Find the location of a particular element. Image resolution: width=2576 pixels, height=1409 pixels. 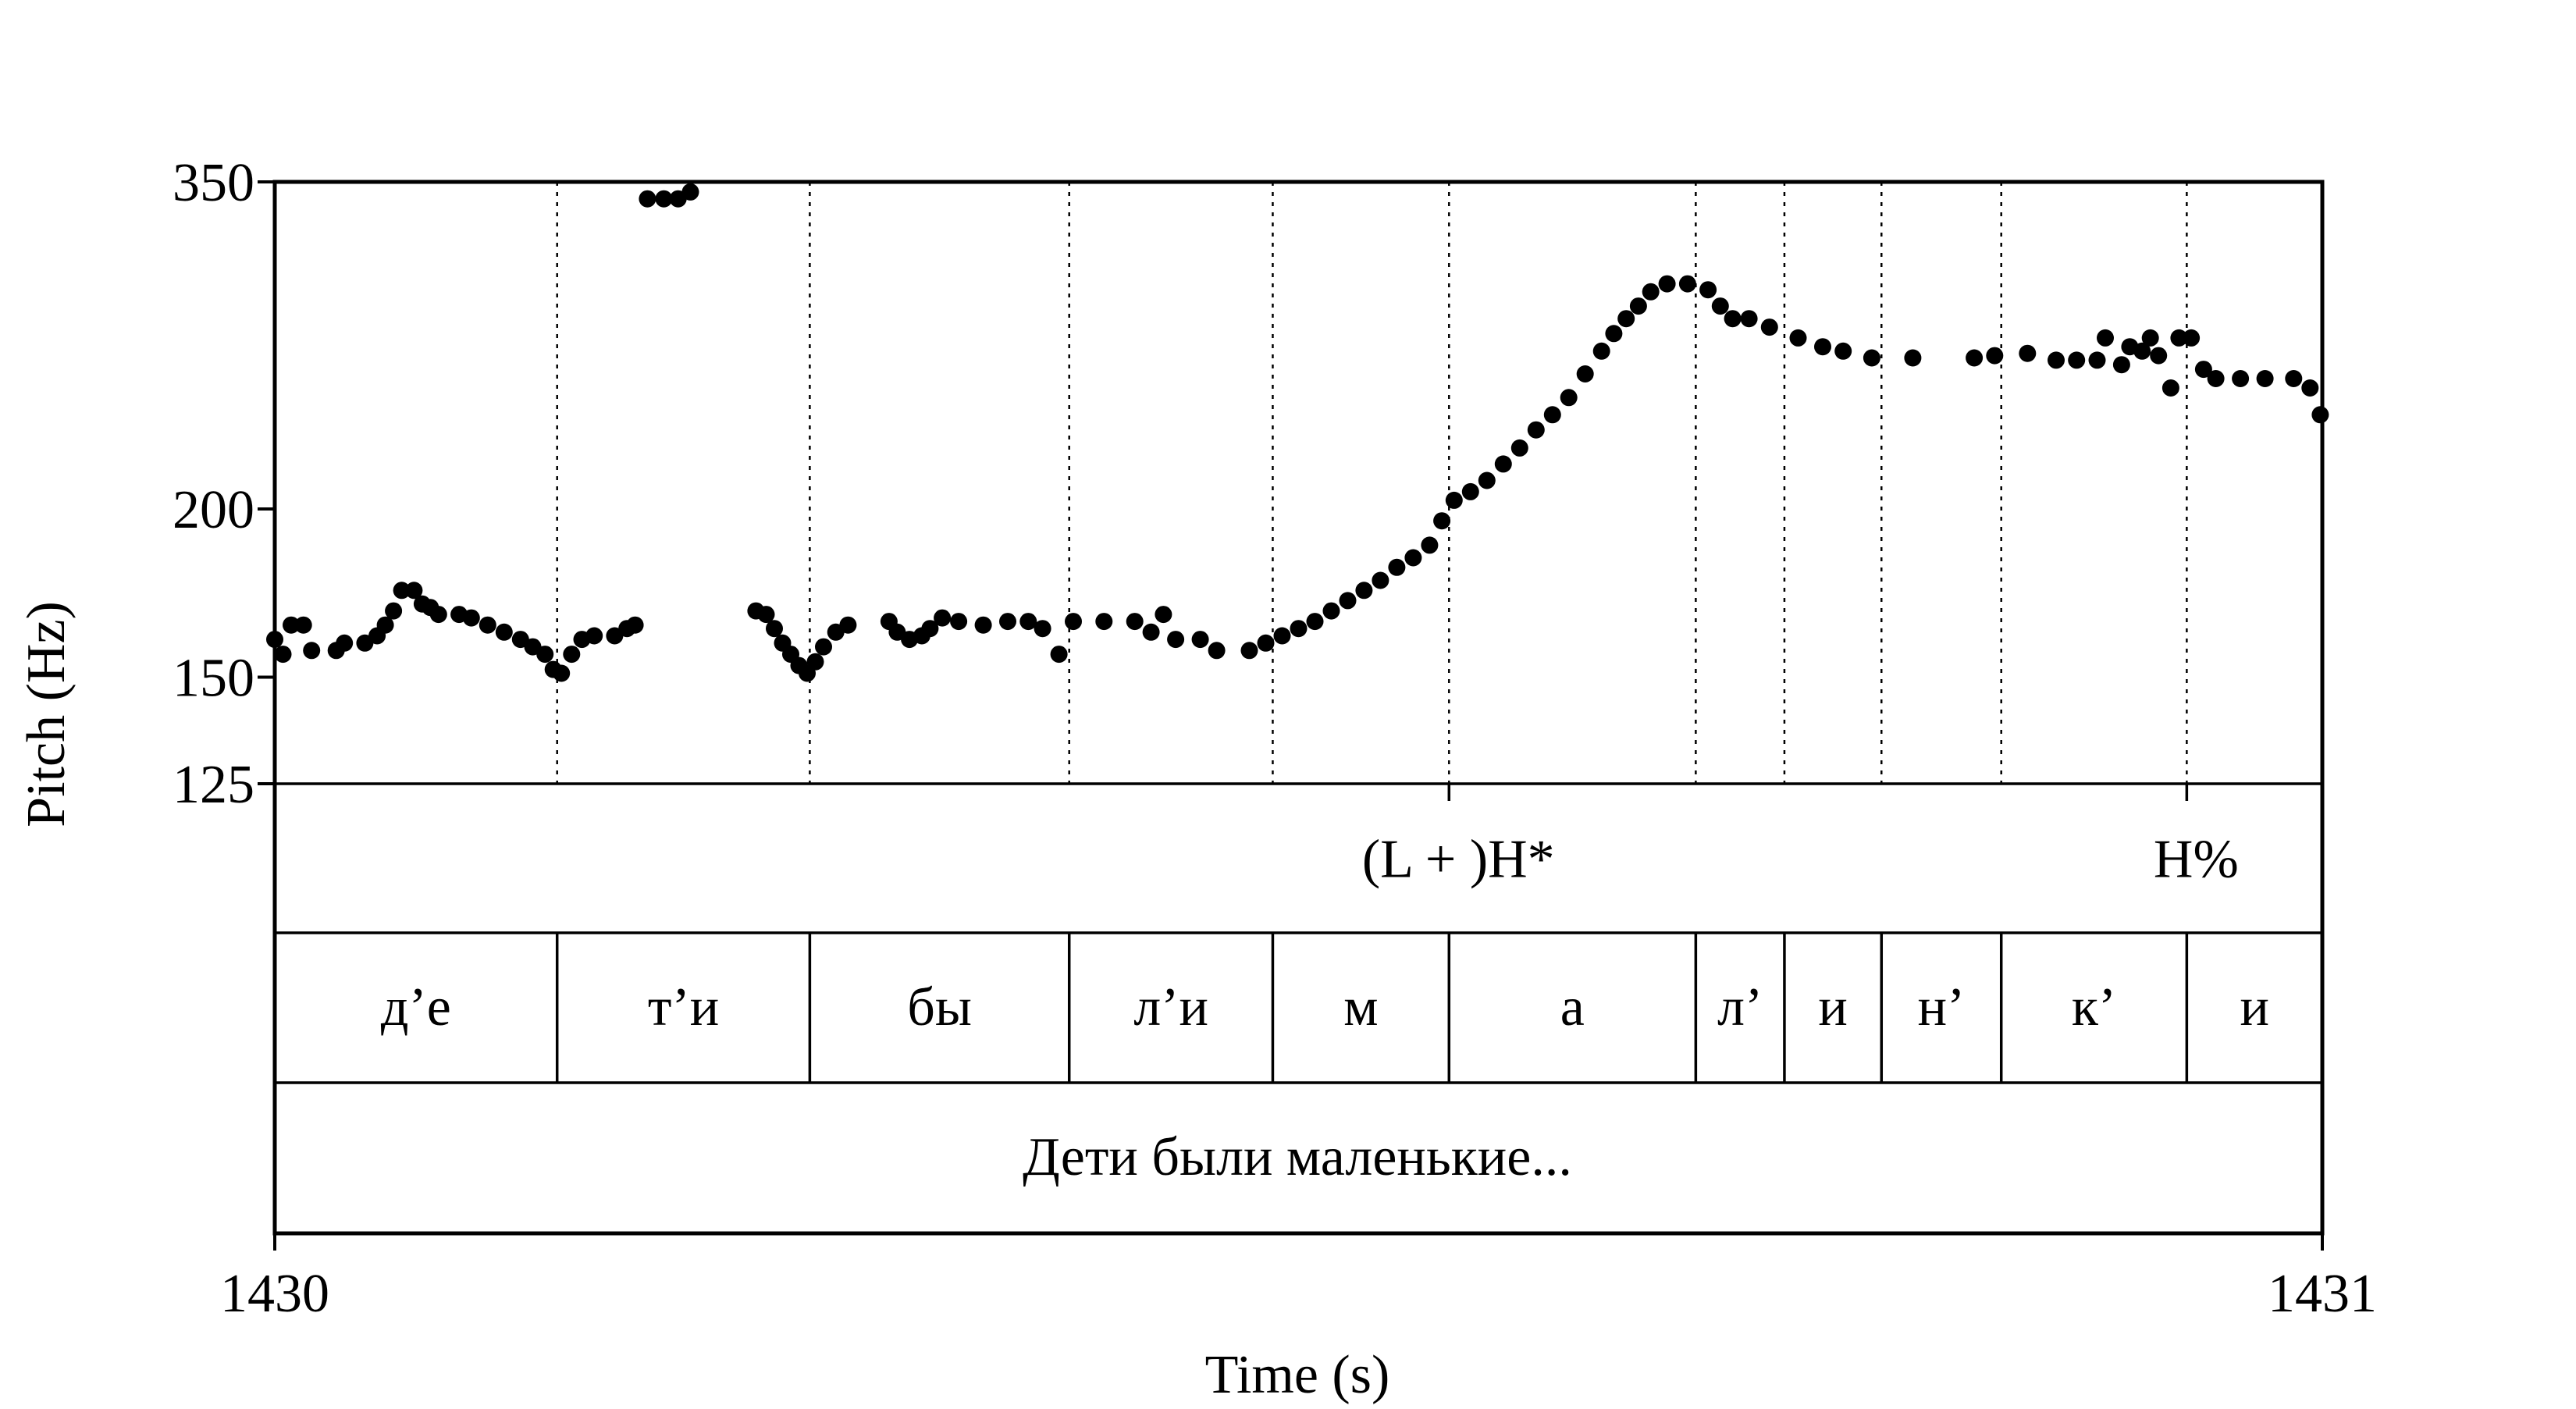

y-axis-title: Pitch (Hz) is located at coordinates (46, 714).